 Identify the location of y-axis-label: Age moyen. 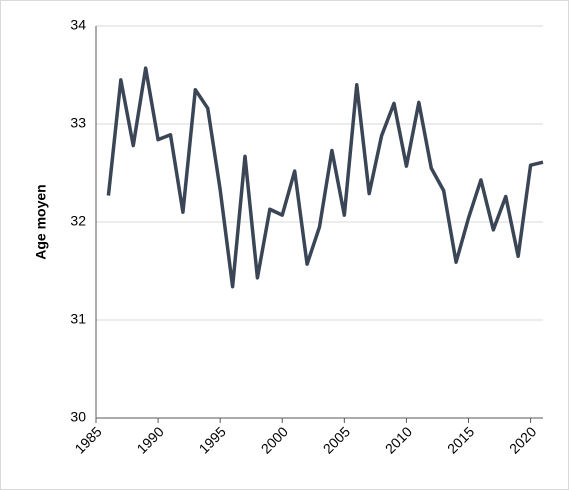
(41, 221).